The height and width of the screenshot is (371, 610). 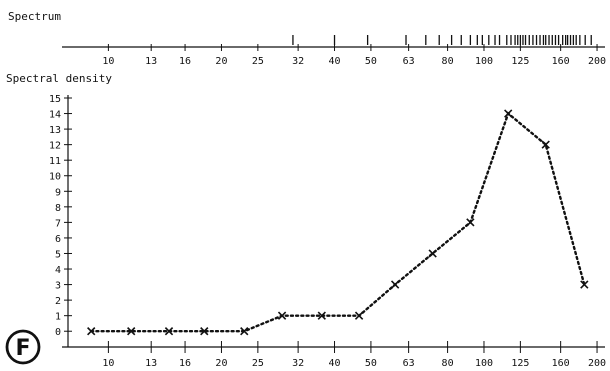 I want to click on density-x-tick-label: 160, so click(x=561, y=363).